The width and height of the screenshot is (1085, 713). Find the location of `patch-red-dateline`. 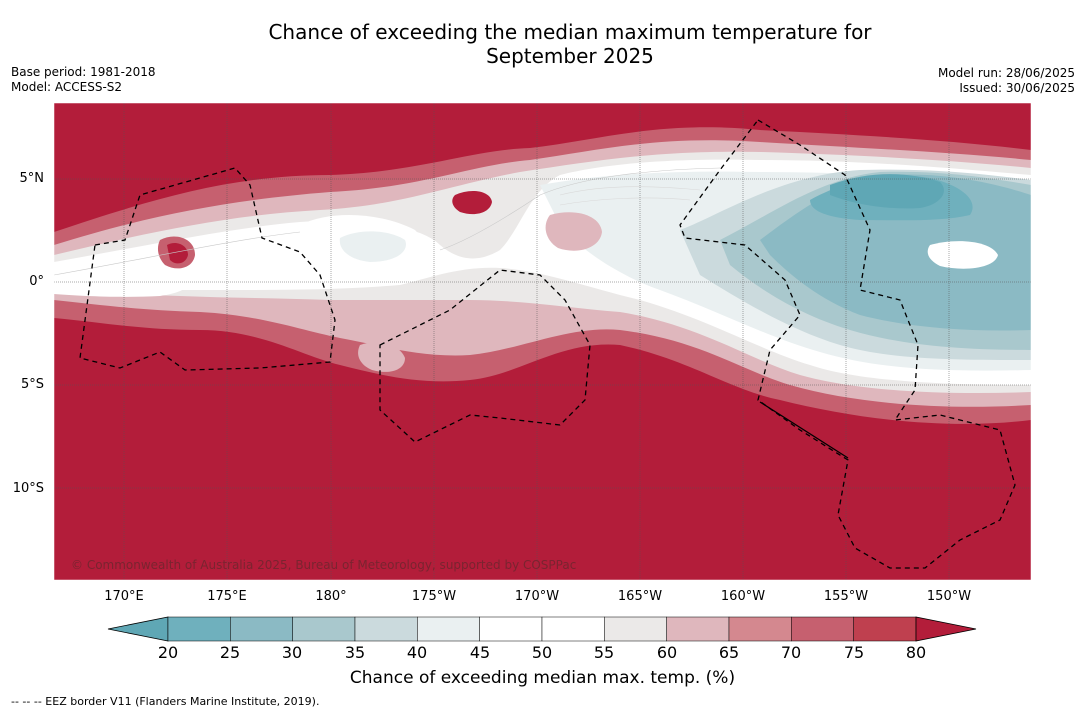

patch-red-dateline is located at coordinates (177, 253).